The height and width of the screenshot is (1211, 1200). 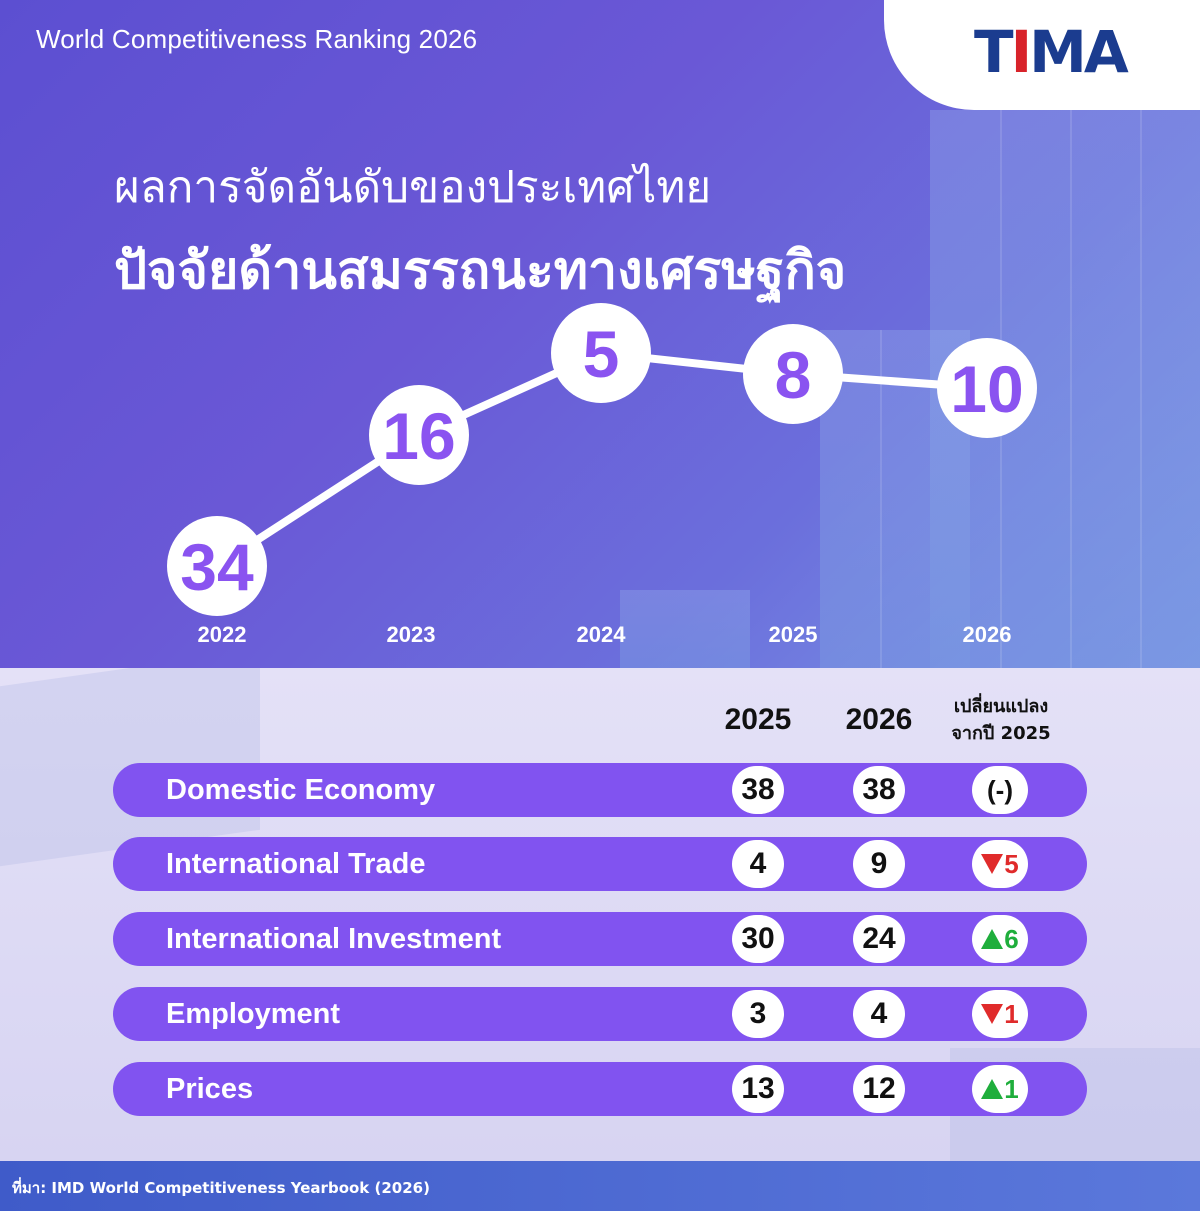 I want to click on x-tick-label: 2025, so click(x=793, y=634).